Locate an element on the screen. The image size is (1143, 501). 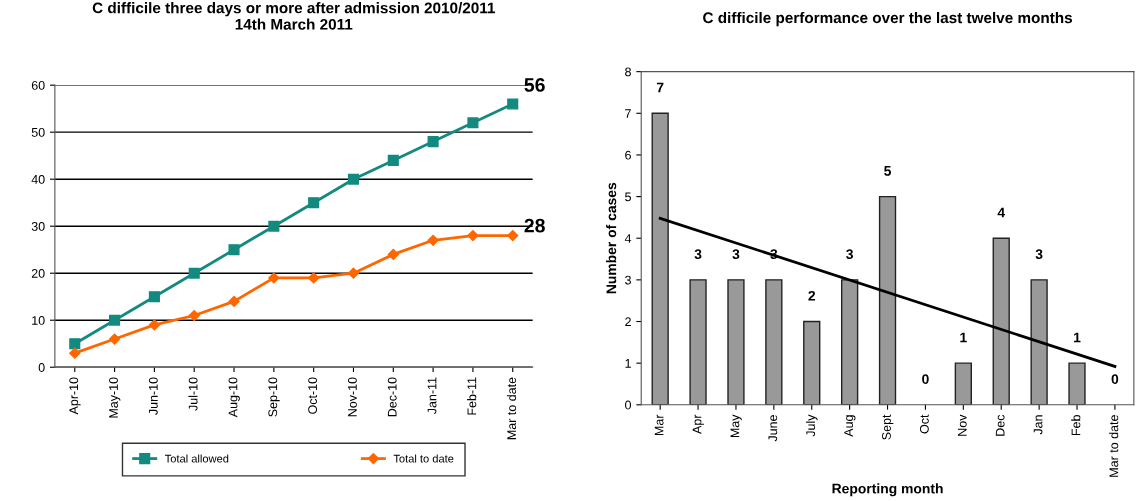
data-label: 7 is located at coordinates (660, 87).